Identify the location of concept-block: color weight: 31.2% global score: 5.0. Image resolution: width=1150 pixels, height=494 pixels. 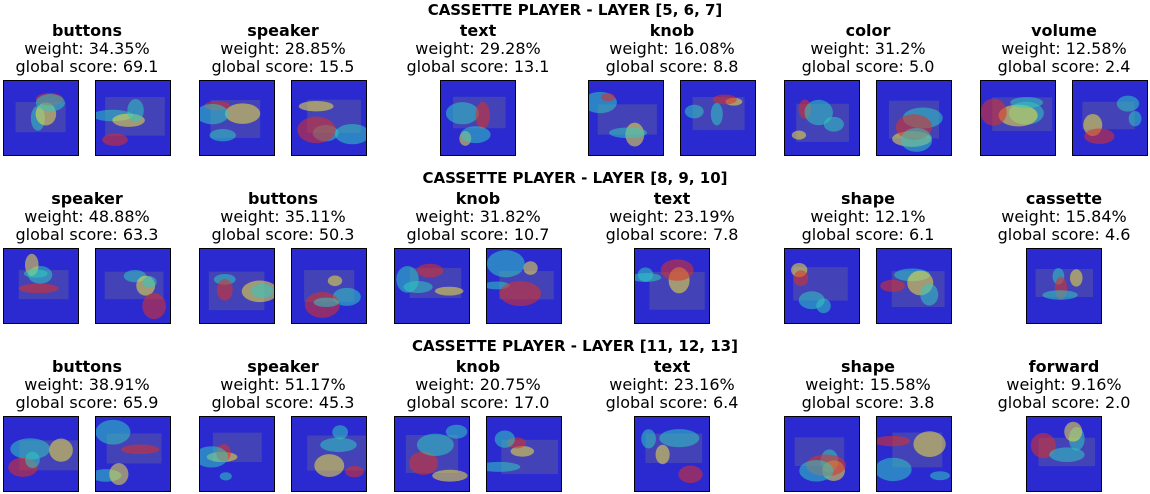
(868, 49).